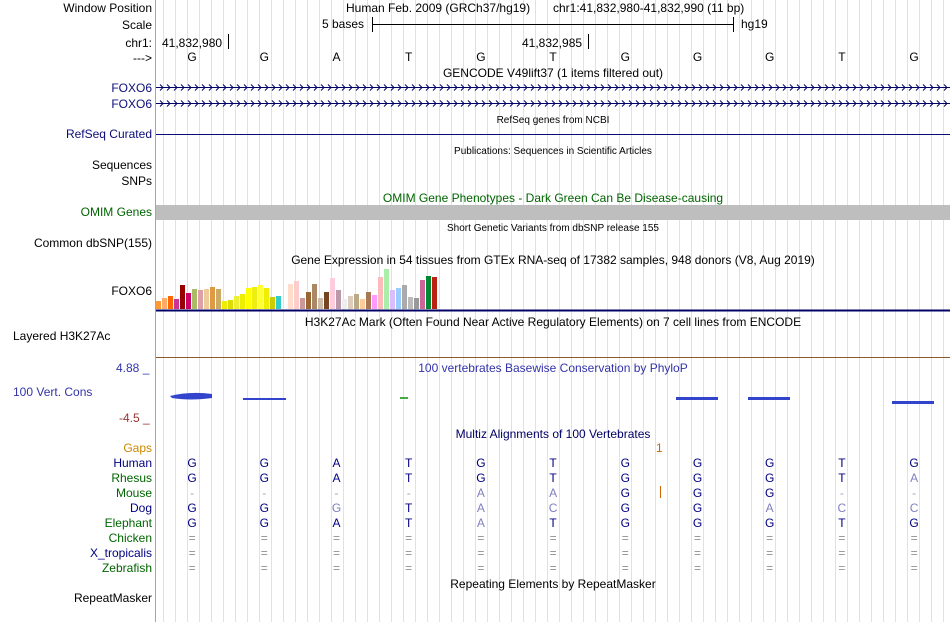 This screenshot has width=950, height=622. Describe the element at coordinates (126, 568) in the screenshot. I see `species-label: Zebrafish` at that location.